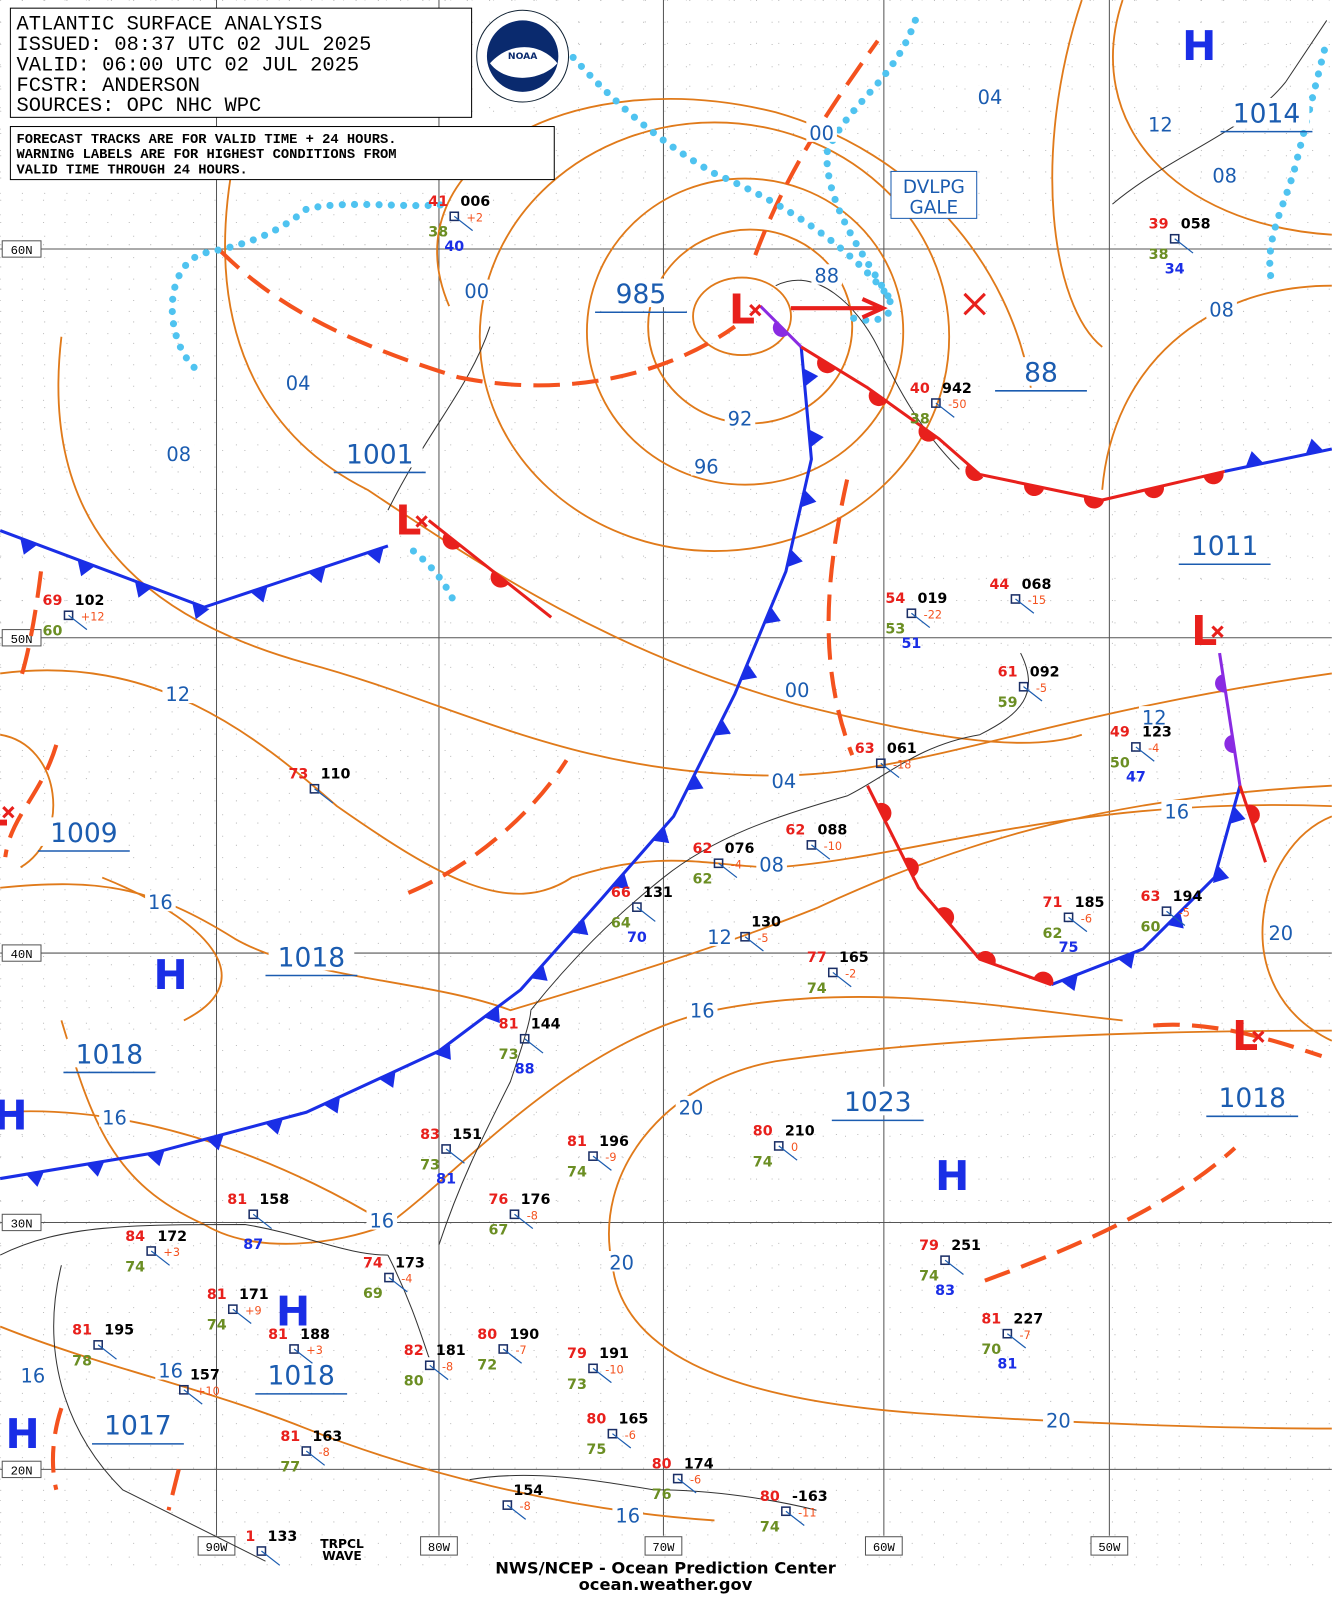 The height and width of the screenshot is (1600, 1332). What do you see at coordinates (253, 1310) in the screenshot?
I see `pressure-tendency: +9` at bounding box center [253, 1310].